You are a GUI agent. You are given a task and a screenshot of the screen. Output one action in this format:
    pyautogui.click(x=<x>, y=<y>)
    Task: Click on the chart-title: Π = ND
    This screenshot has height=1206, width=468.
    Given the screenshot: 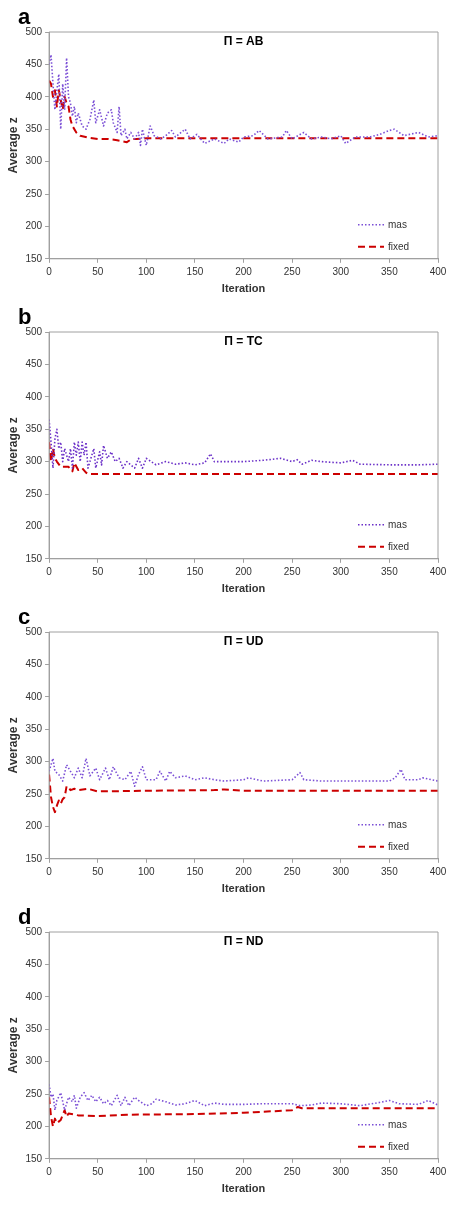 What is the action you would take?
    pyautogui.click(x=243, y=941)
    